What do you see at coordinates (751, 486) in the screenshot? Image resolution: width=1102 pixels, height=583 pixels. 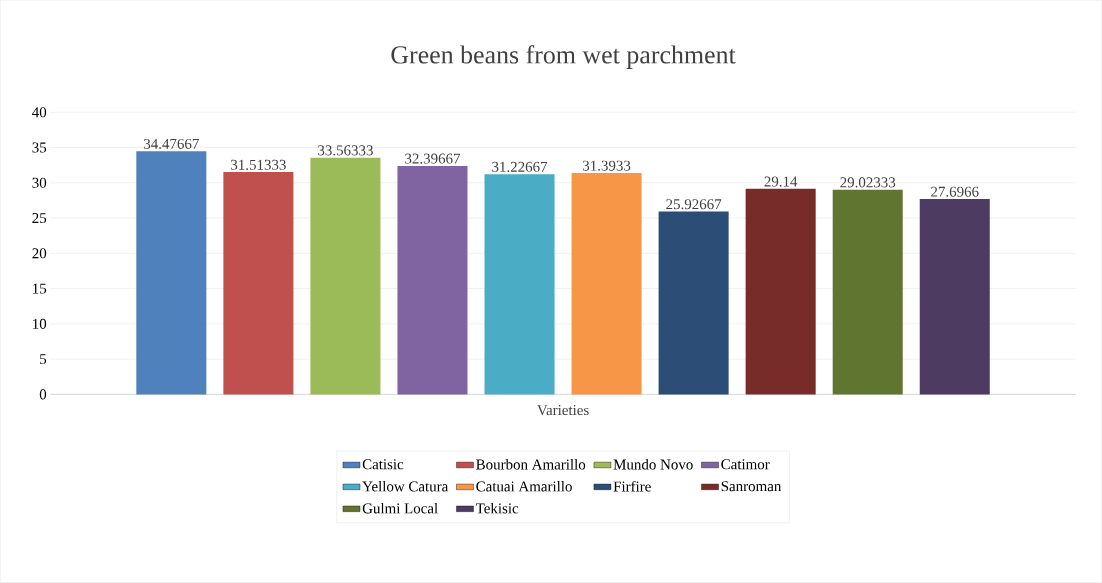 I see `legend-label: Sanroman` at bounding box center [751, 486].